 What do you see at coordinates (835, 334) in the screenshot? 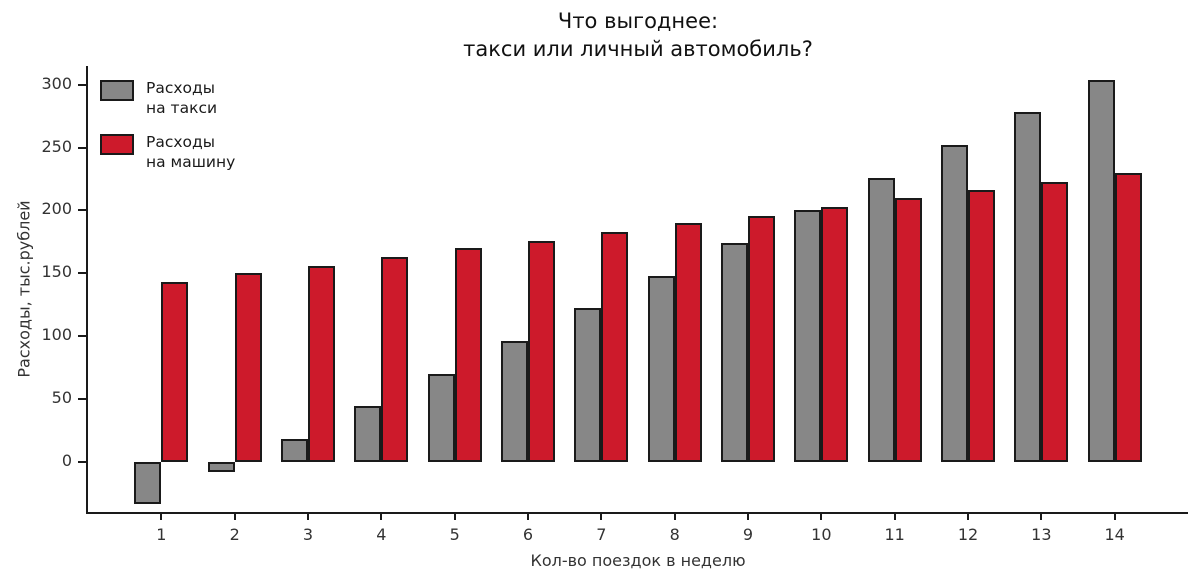
I see `bar-series2-x10` at bounding box center [835, 334].